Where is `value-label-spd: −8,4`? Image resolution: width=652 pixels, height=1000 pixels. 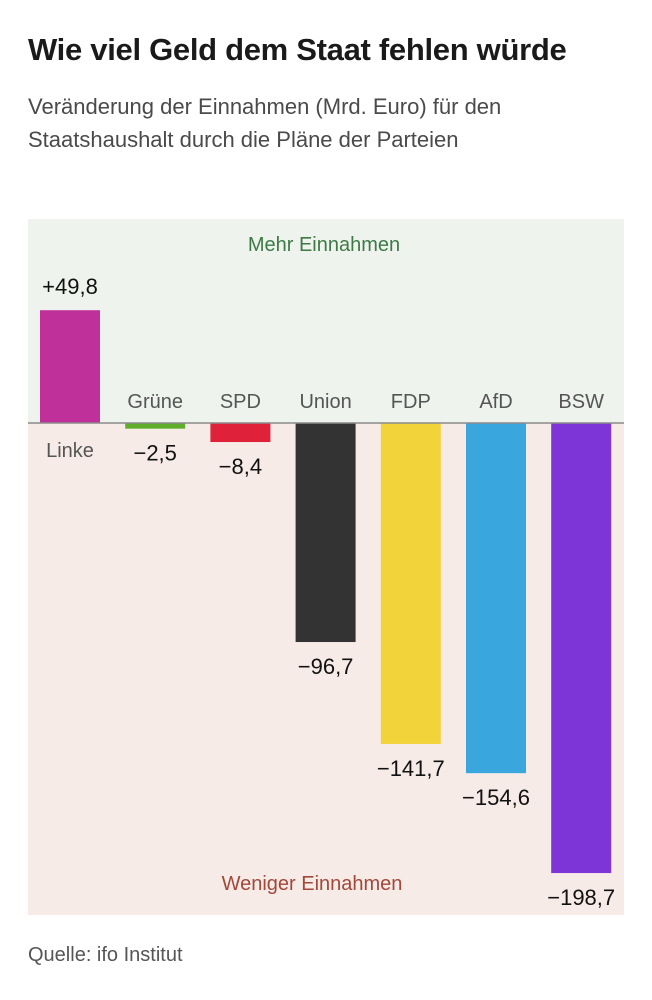
value-label-spd: −8,4 is located at coordinates (240, 466).